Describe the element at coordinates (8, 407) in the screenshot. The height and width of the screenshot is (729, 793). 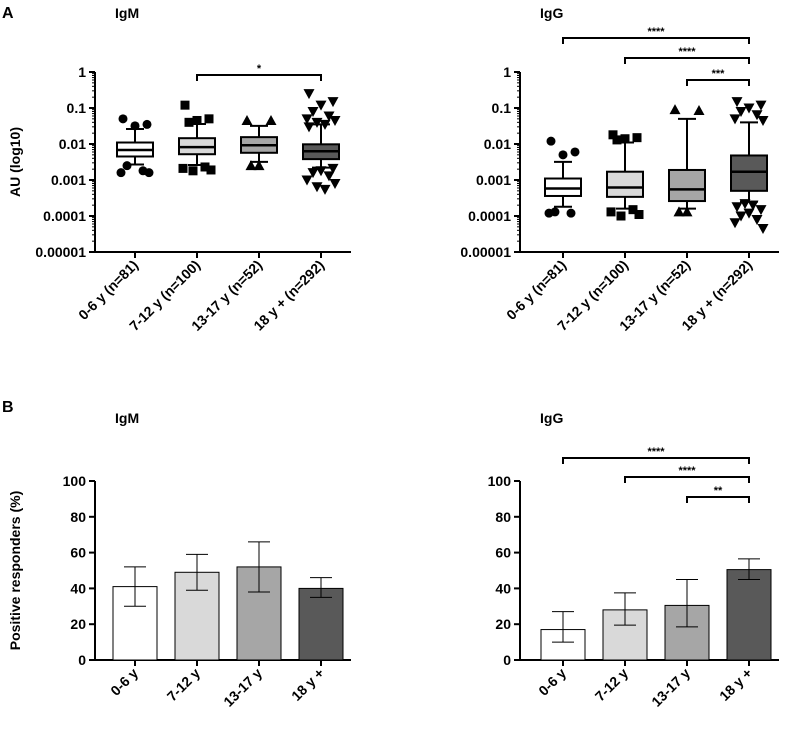
I see `panel-letter-b: B` at that location.